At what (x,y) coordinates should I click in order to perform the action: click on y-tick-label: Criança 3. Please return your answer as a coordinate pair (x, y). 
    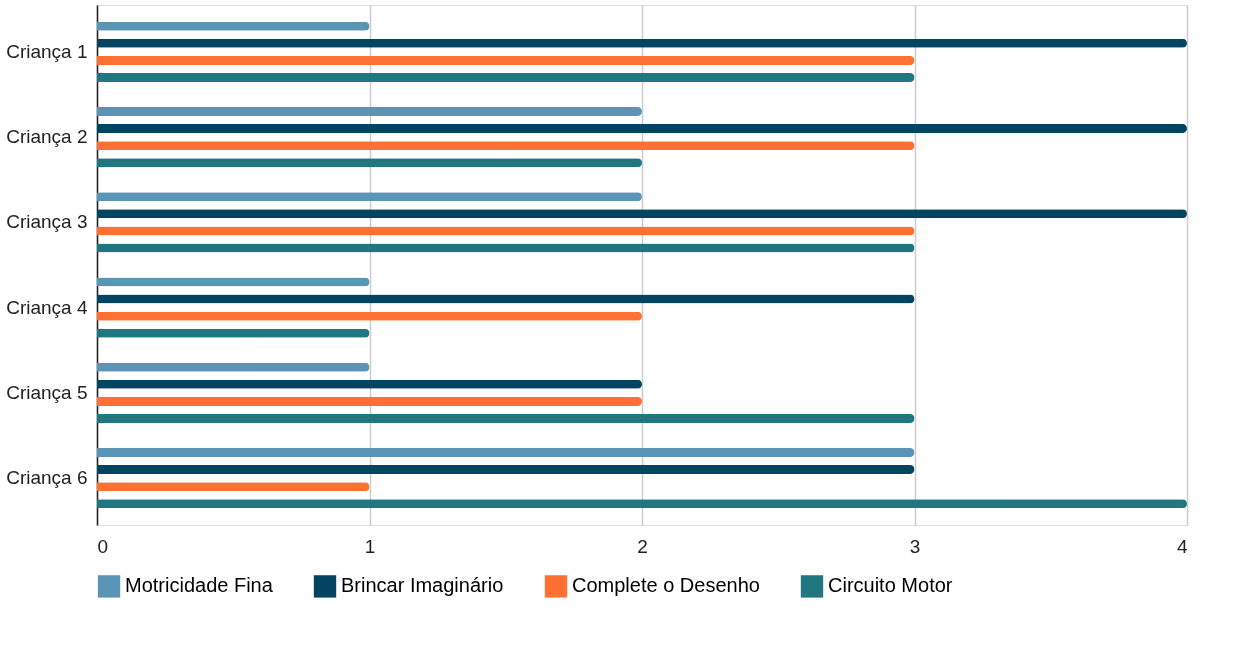
    Looking at the image, I should click on (47, 222).